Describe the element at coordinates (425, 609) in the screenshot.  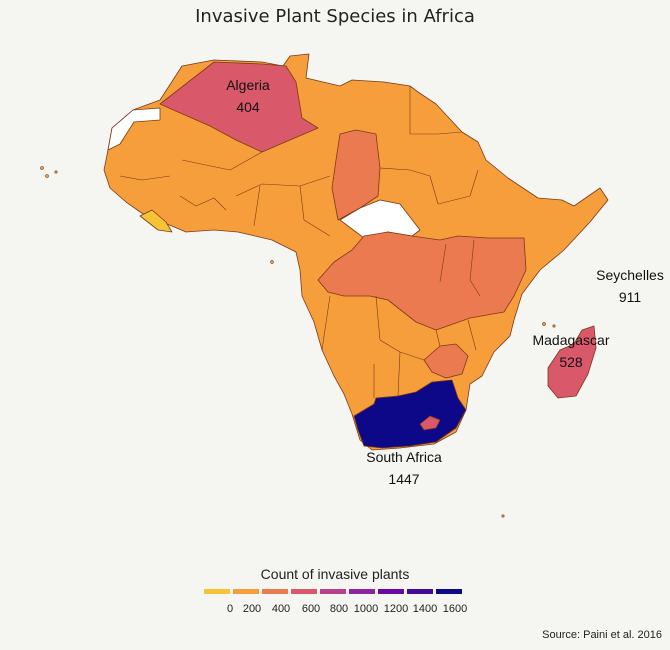
I see `legend-tick-label: 1400` at that location.